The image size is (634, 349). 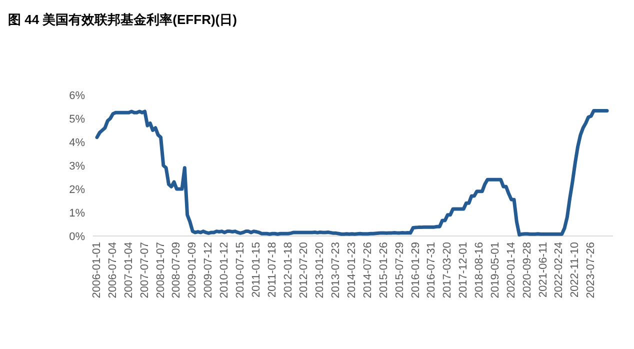 What do you see at coordinates (464, 270) in the screenshot?
I see `x-tick-label: 2017-12-01` at bounding box center [464, 270].